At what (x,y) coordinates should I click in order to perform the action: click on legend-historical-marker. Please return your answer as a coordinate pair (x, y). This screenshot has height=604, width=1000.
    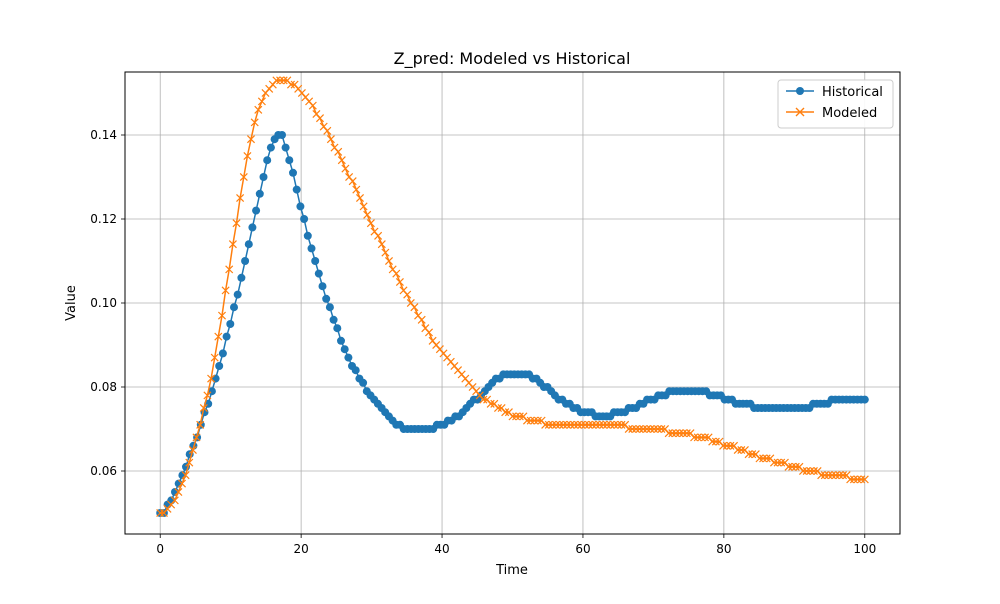
    Looking at the image, I should click on (800, 91).